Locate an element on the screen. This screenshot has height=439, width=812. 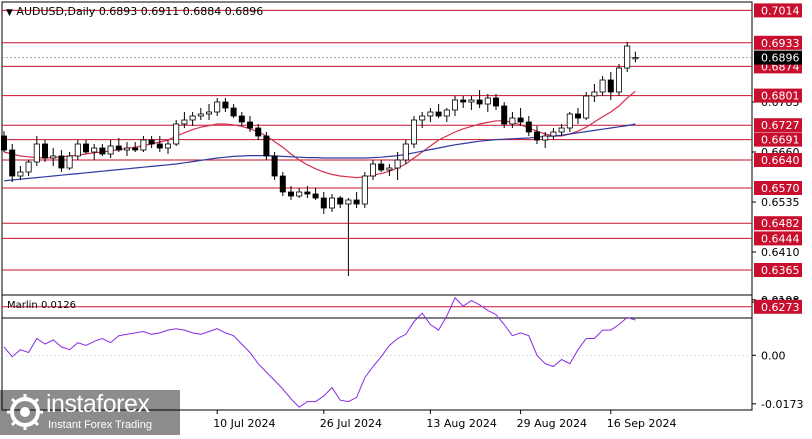
date-tick-label: 13 Aug 2024 is located at coordinates (461, 423).